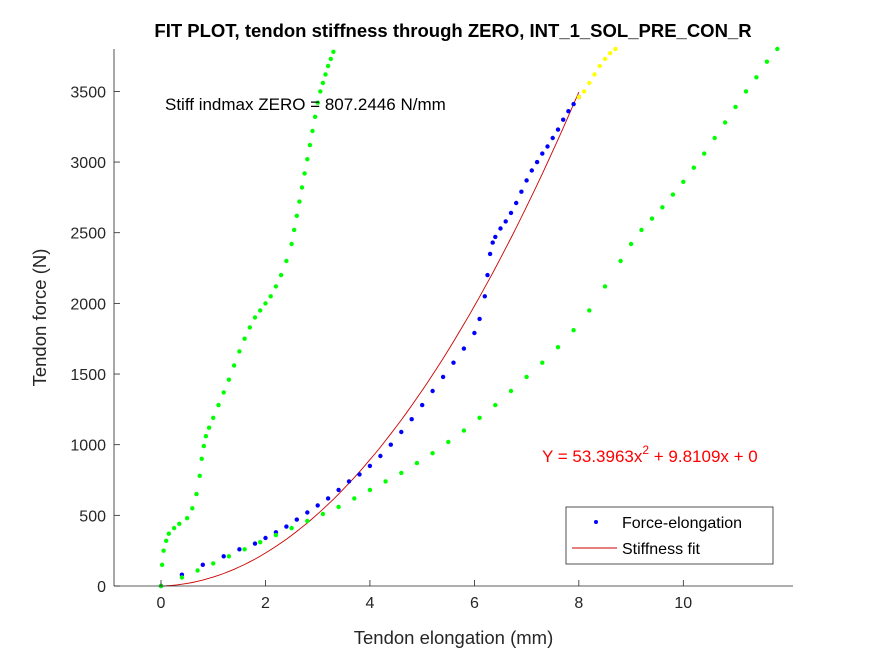  I want to click on x-tick-label: 2, so click(265, 603).